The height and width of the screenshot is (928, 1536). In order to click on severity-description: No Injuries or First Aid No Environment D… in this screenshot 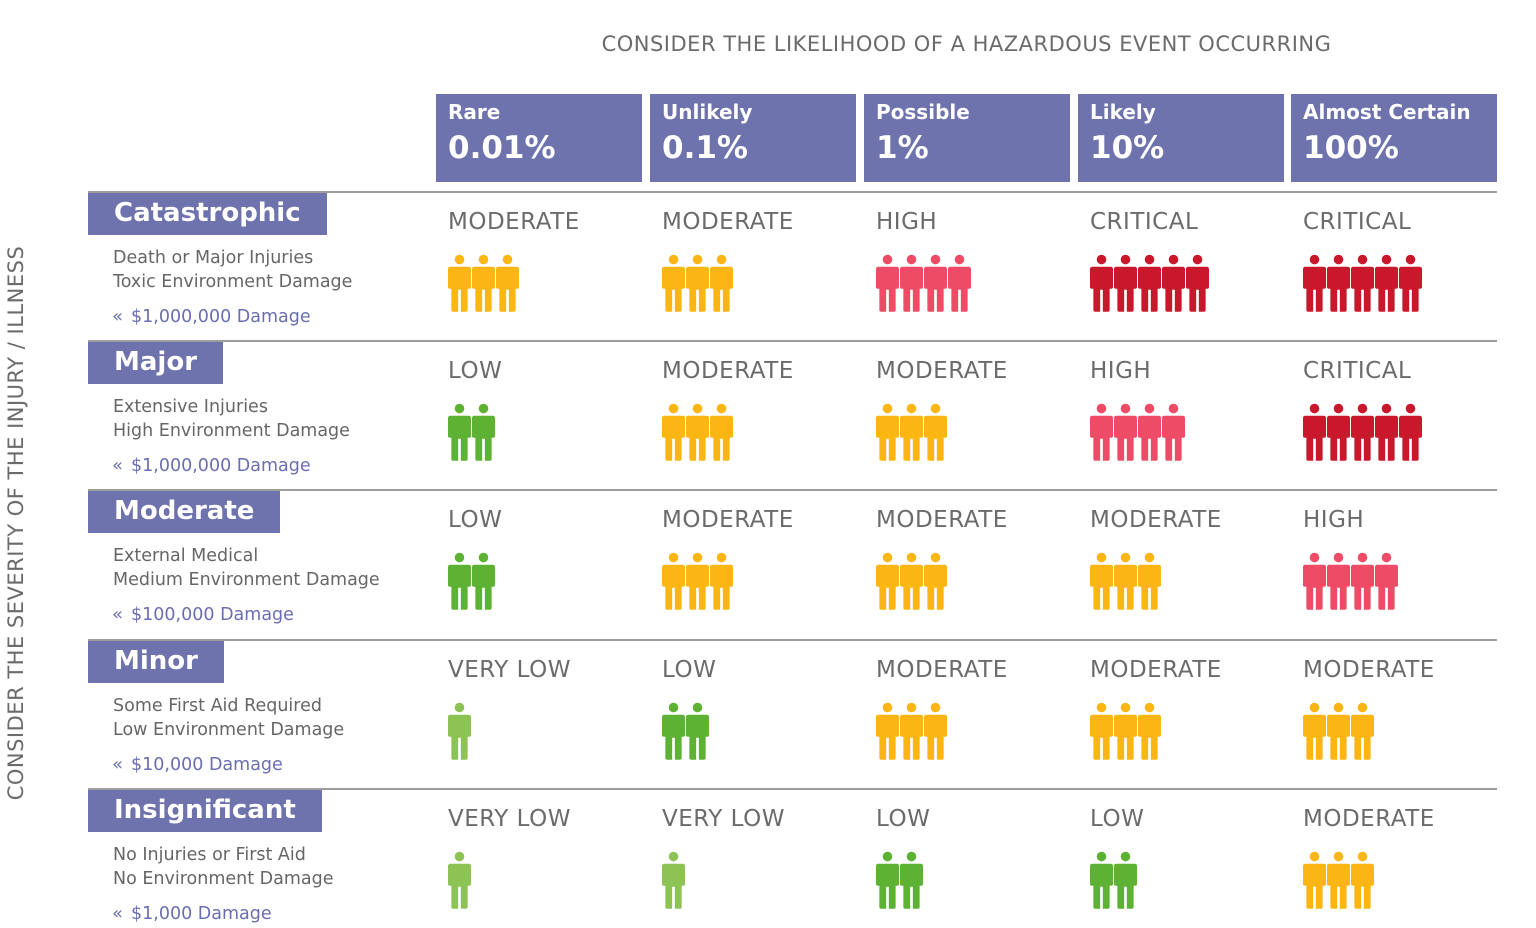, I will do `click(223, 867)`.